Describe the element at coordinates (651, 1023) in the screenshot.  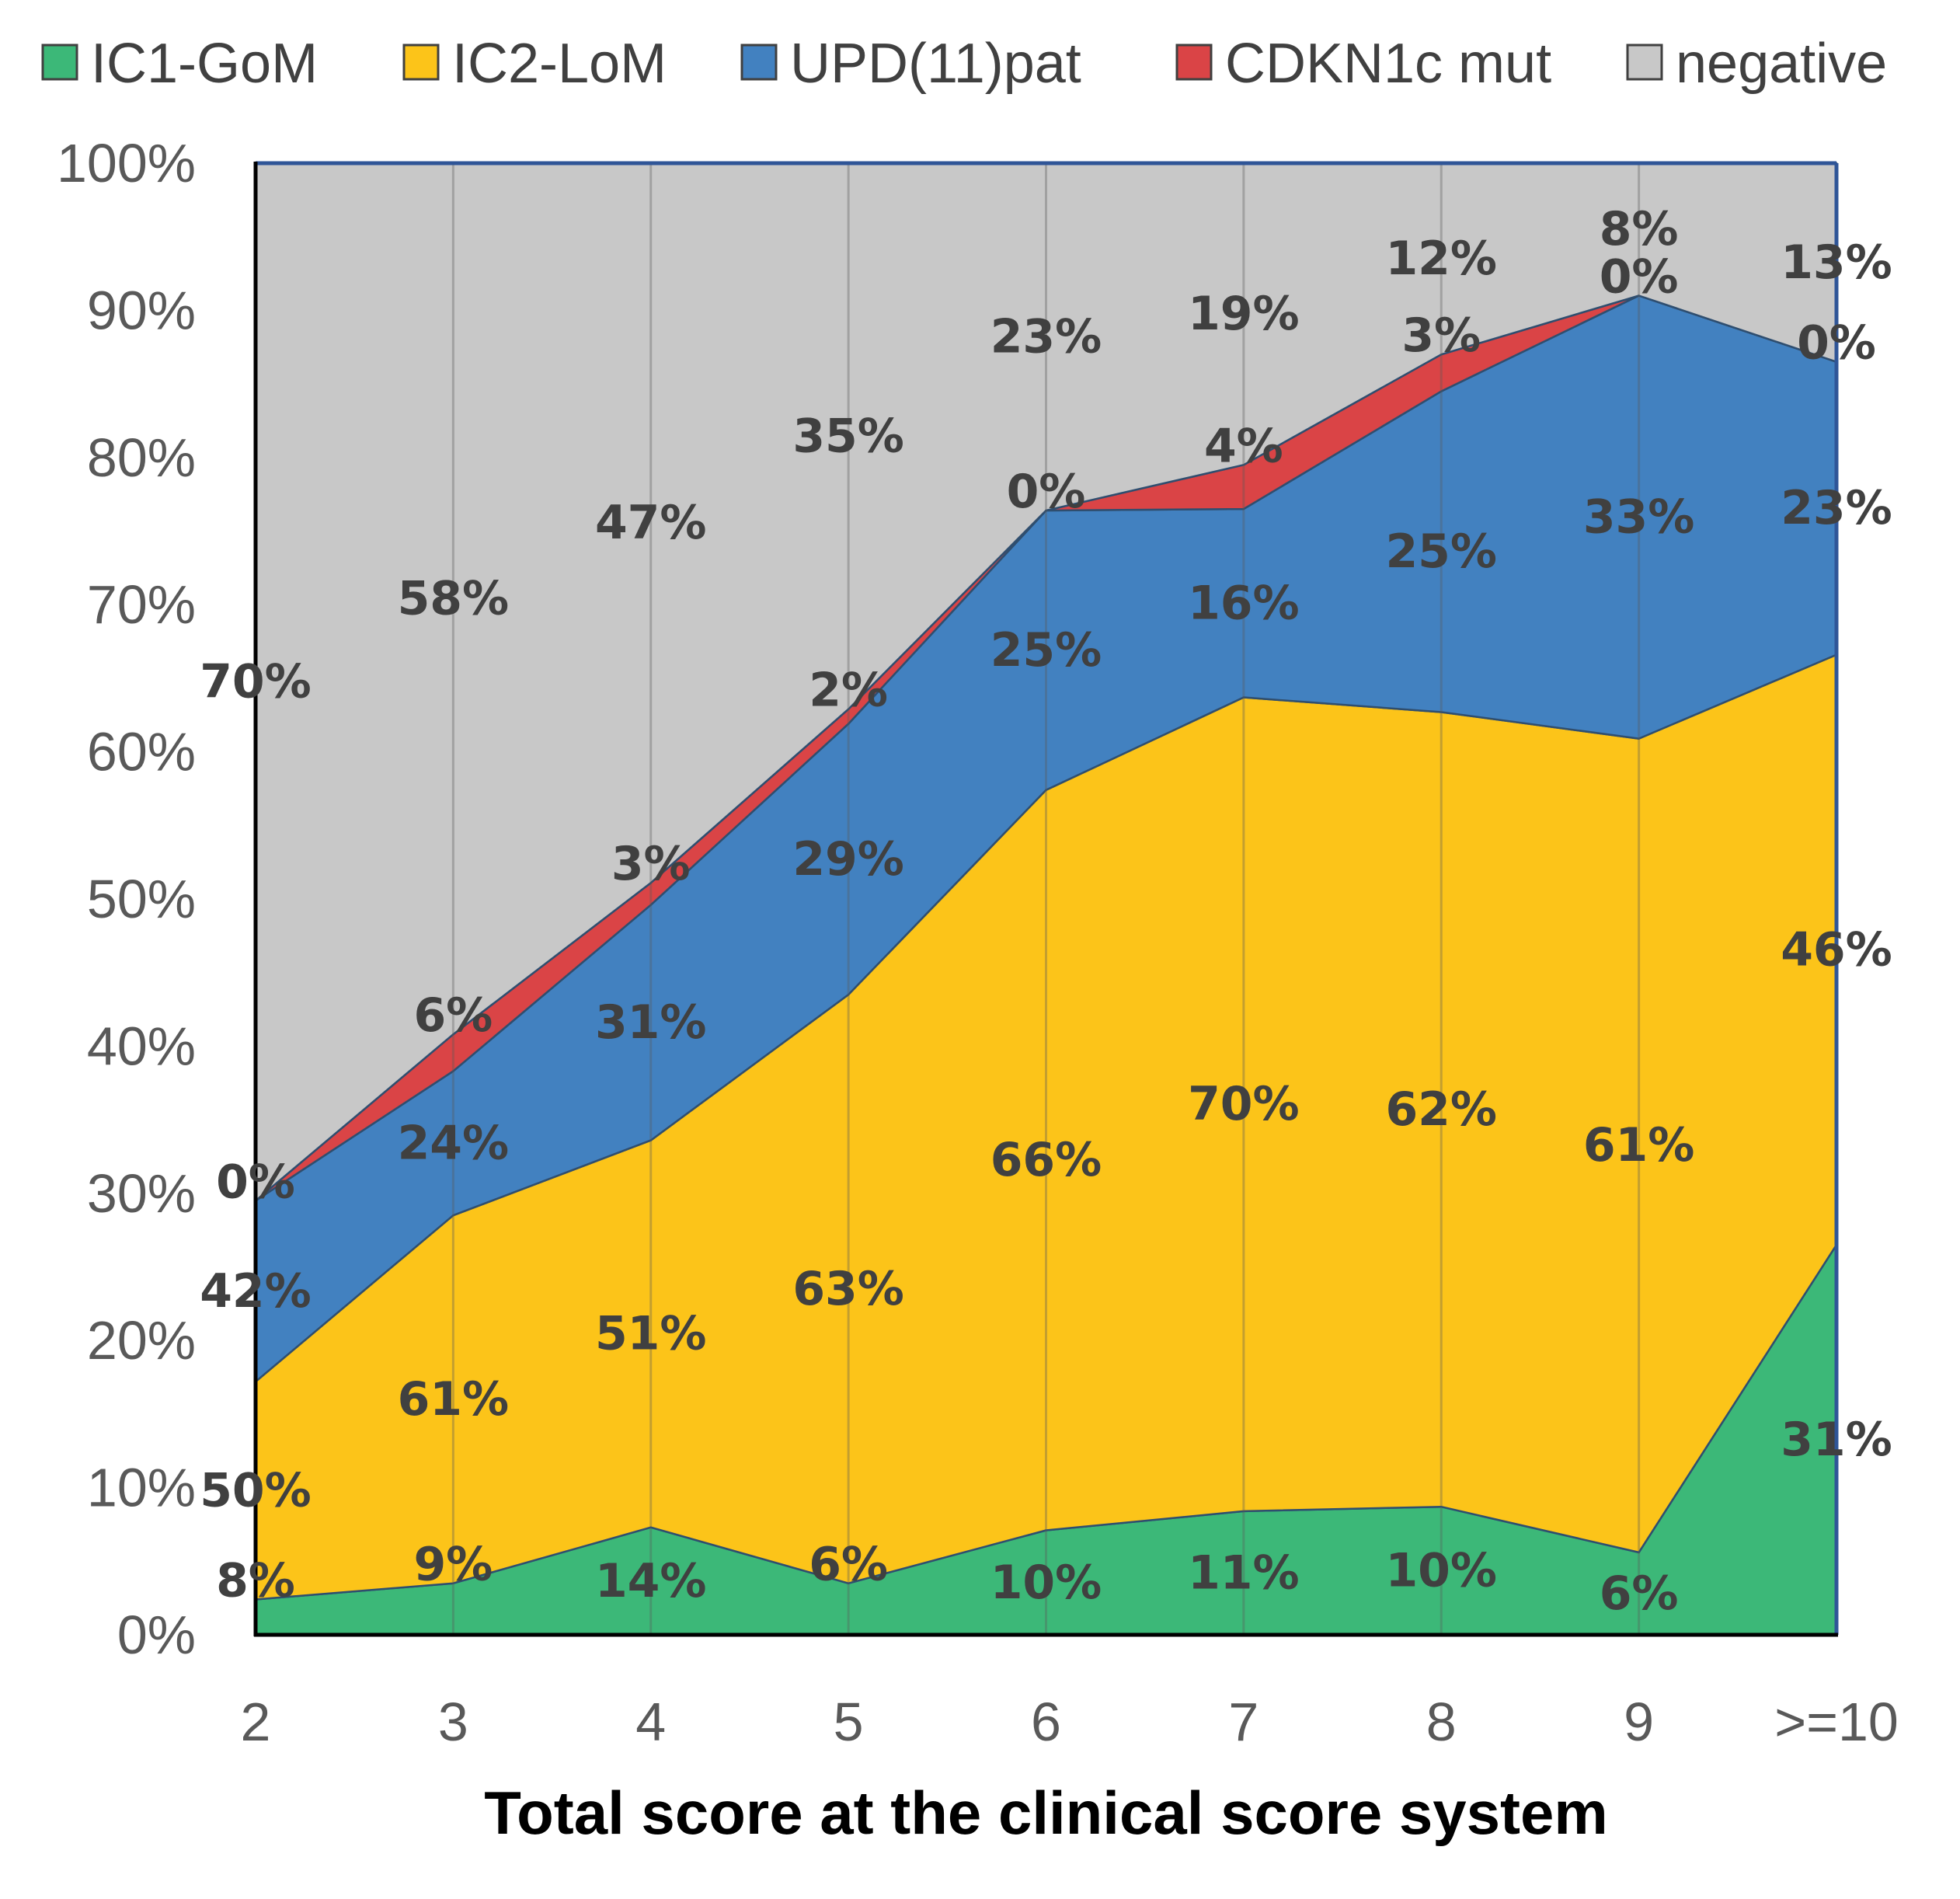
I see `data-label-upd-11-pat: 31%` at that location.